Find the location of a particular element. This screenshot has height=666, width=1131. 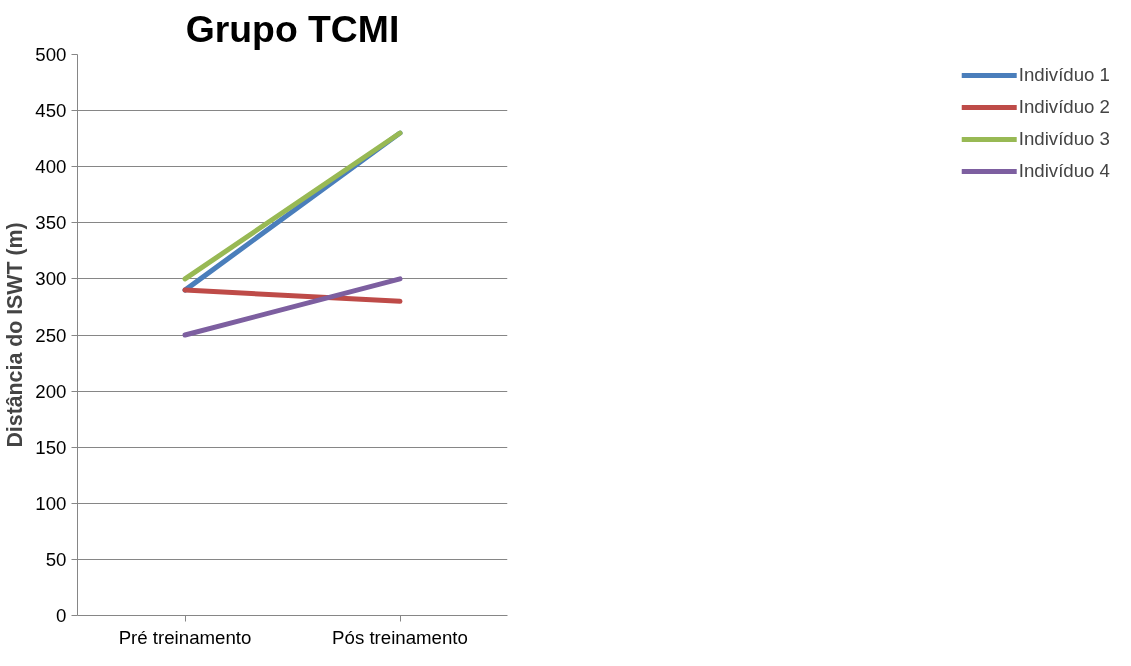

y-tick-label: 100 is located at coordinates (51, 503).